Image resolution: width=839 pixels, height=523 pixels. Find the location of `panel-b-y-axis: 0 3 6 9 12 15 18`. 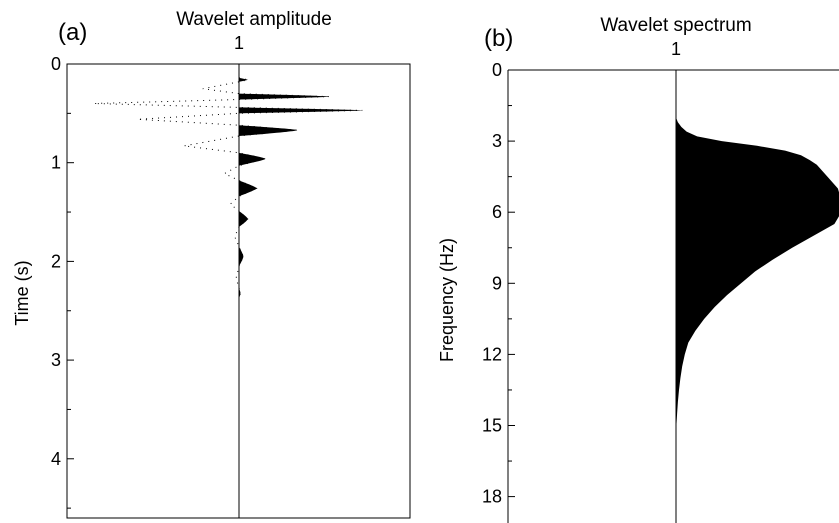

panel-b-y-axis: 0 3 6 9 12 15 18 is located at coordinates (498, 283).